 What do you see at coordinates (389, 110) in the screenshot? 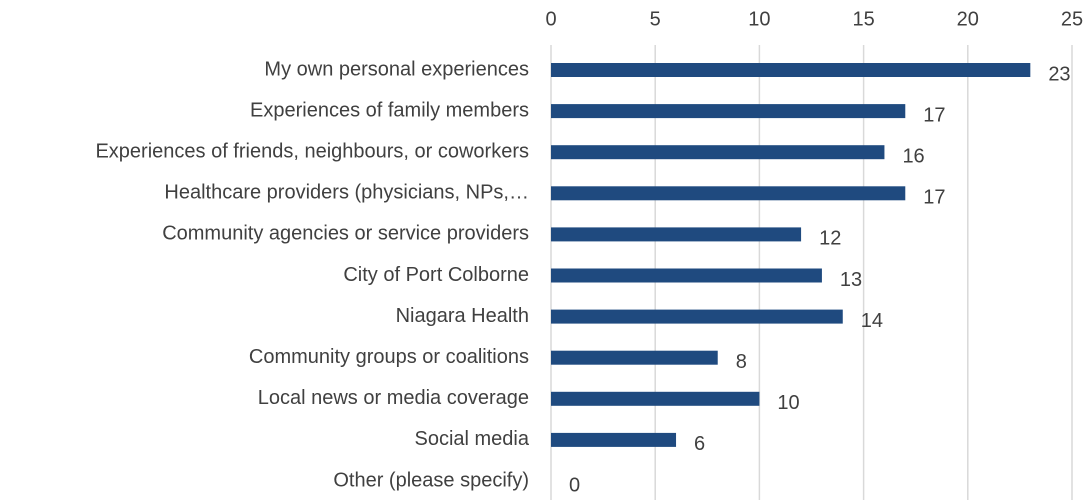
I see `y-tick-label: Experiences of family members` at bounding box center [389, 110].